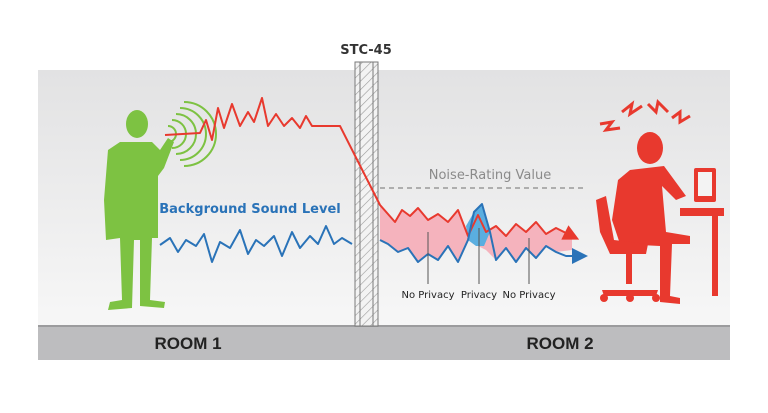 The width and height of the screenshot is (768, 413). What do you see at coordinates (384, 326) in the screenshot?
I see `floor-edge` at bounding box center [384, 326].